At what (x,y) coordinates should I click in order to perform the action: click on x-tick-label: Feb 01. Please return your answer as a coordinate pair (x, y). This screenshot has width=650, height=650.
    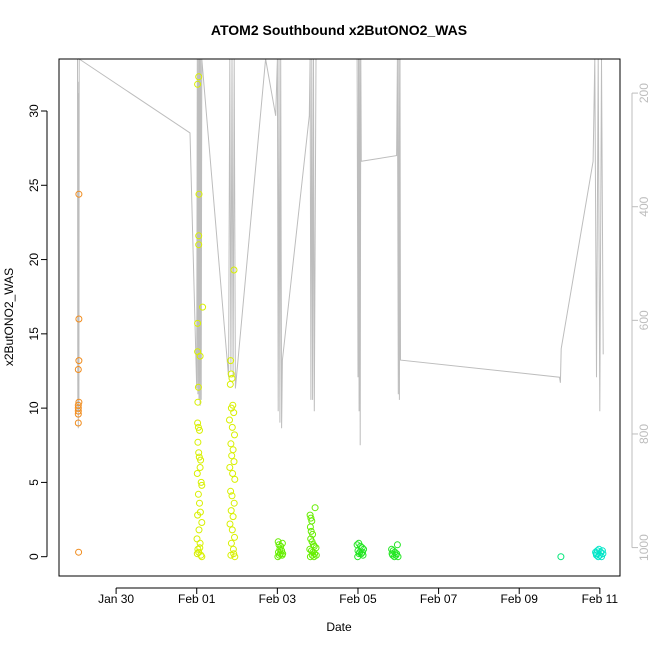
    Looking at the image, I should click on (197, 599).